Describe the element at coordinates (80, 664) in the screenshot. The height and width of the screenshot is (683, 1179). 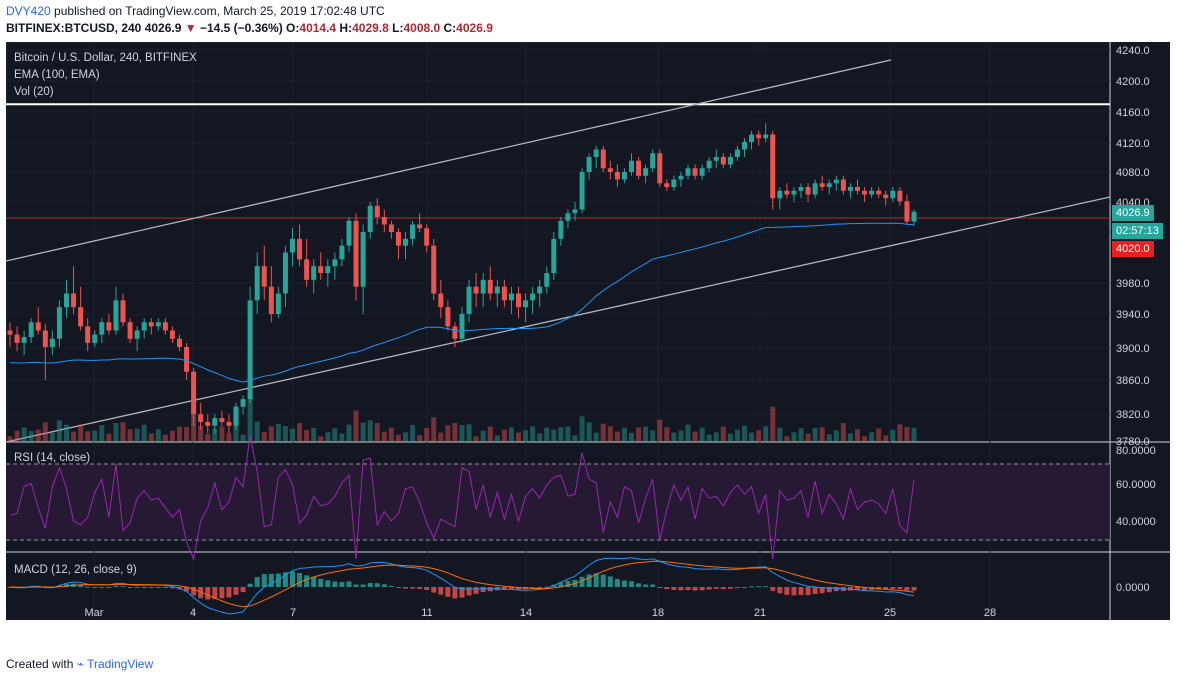
I see `tradingview-logo-icon: ⌁` at that location.